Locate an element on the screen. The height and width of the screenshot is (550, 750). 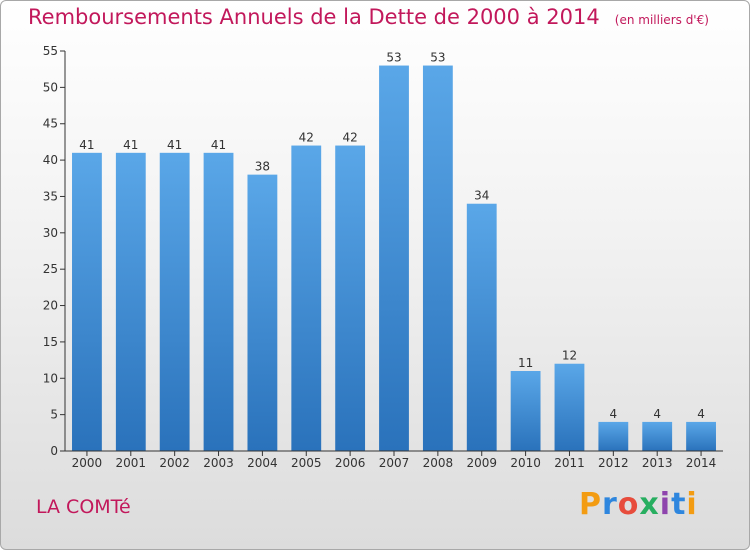
proxiti-logo: Proxiti is located at coordinates (638, 504).